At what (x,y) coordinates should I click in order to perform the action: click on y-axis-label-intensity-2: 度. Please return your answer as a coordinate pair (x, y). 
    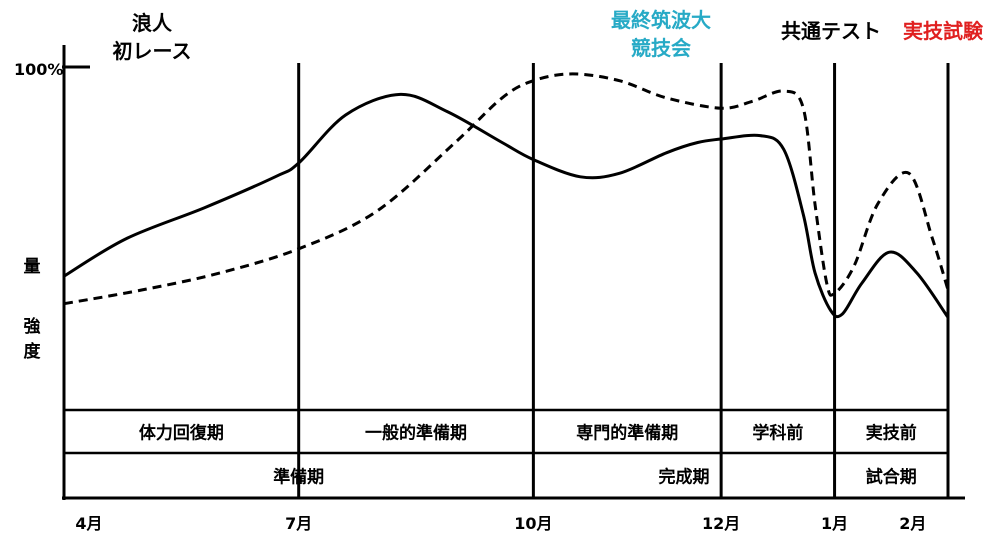
    Looking at the image, I should click on (33, 351).